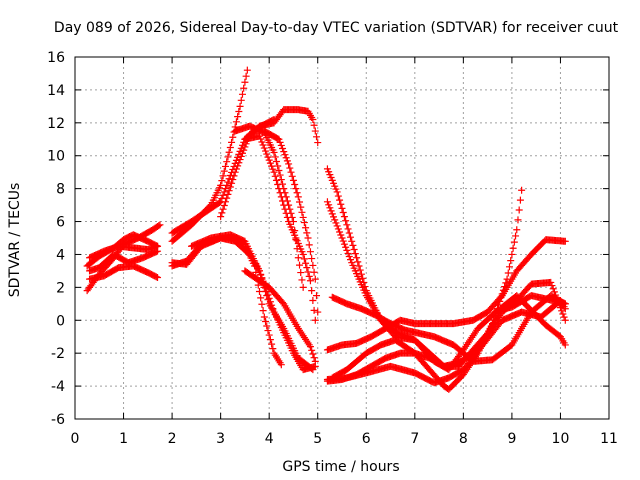 The image size is (640, 480). What do you see at coordinates (414, 439) in the screenshot?
I see `x-tick-label: 7` at bounding box center [414, 439].